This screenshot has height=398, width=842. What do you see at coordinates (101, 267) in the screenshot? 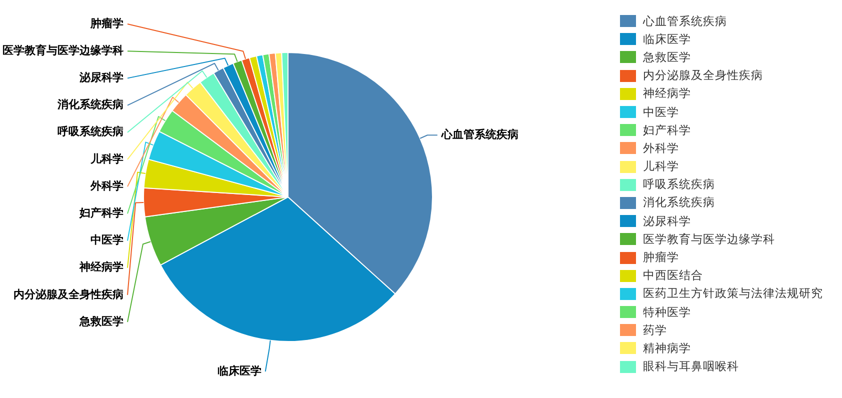
I see `slice-label: 神经病学` at bounding box center [101, 267].